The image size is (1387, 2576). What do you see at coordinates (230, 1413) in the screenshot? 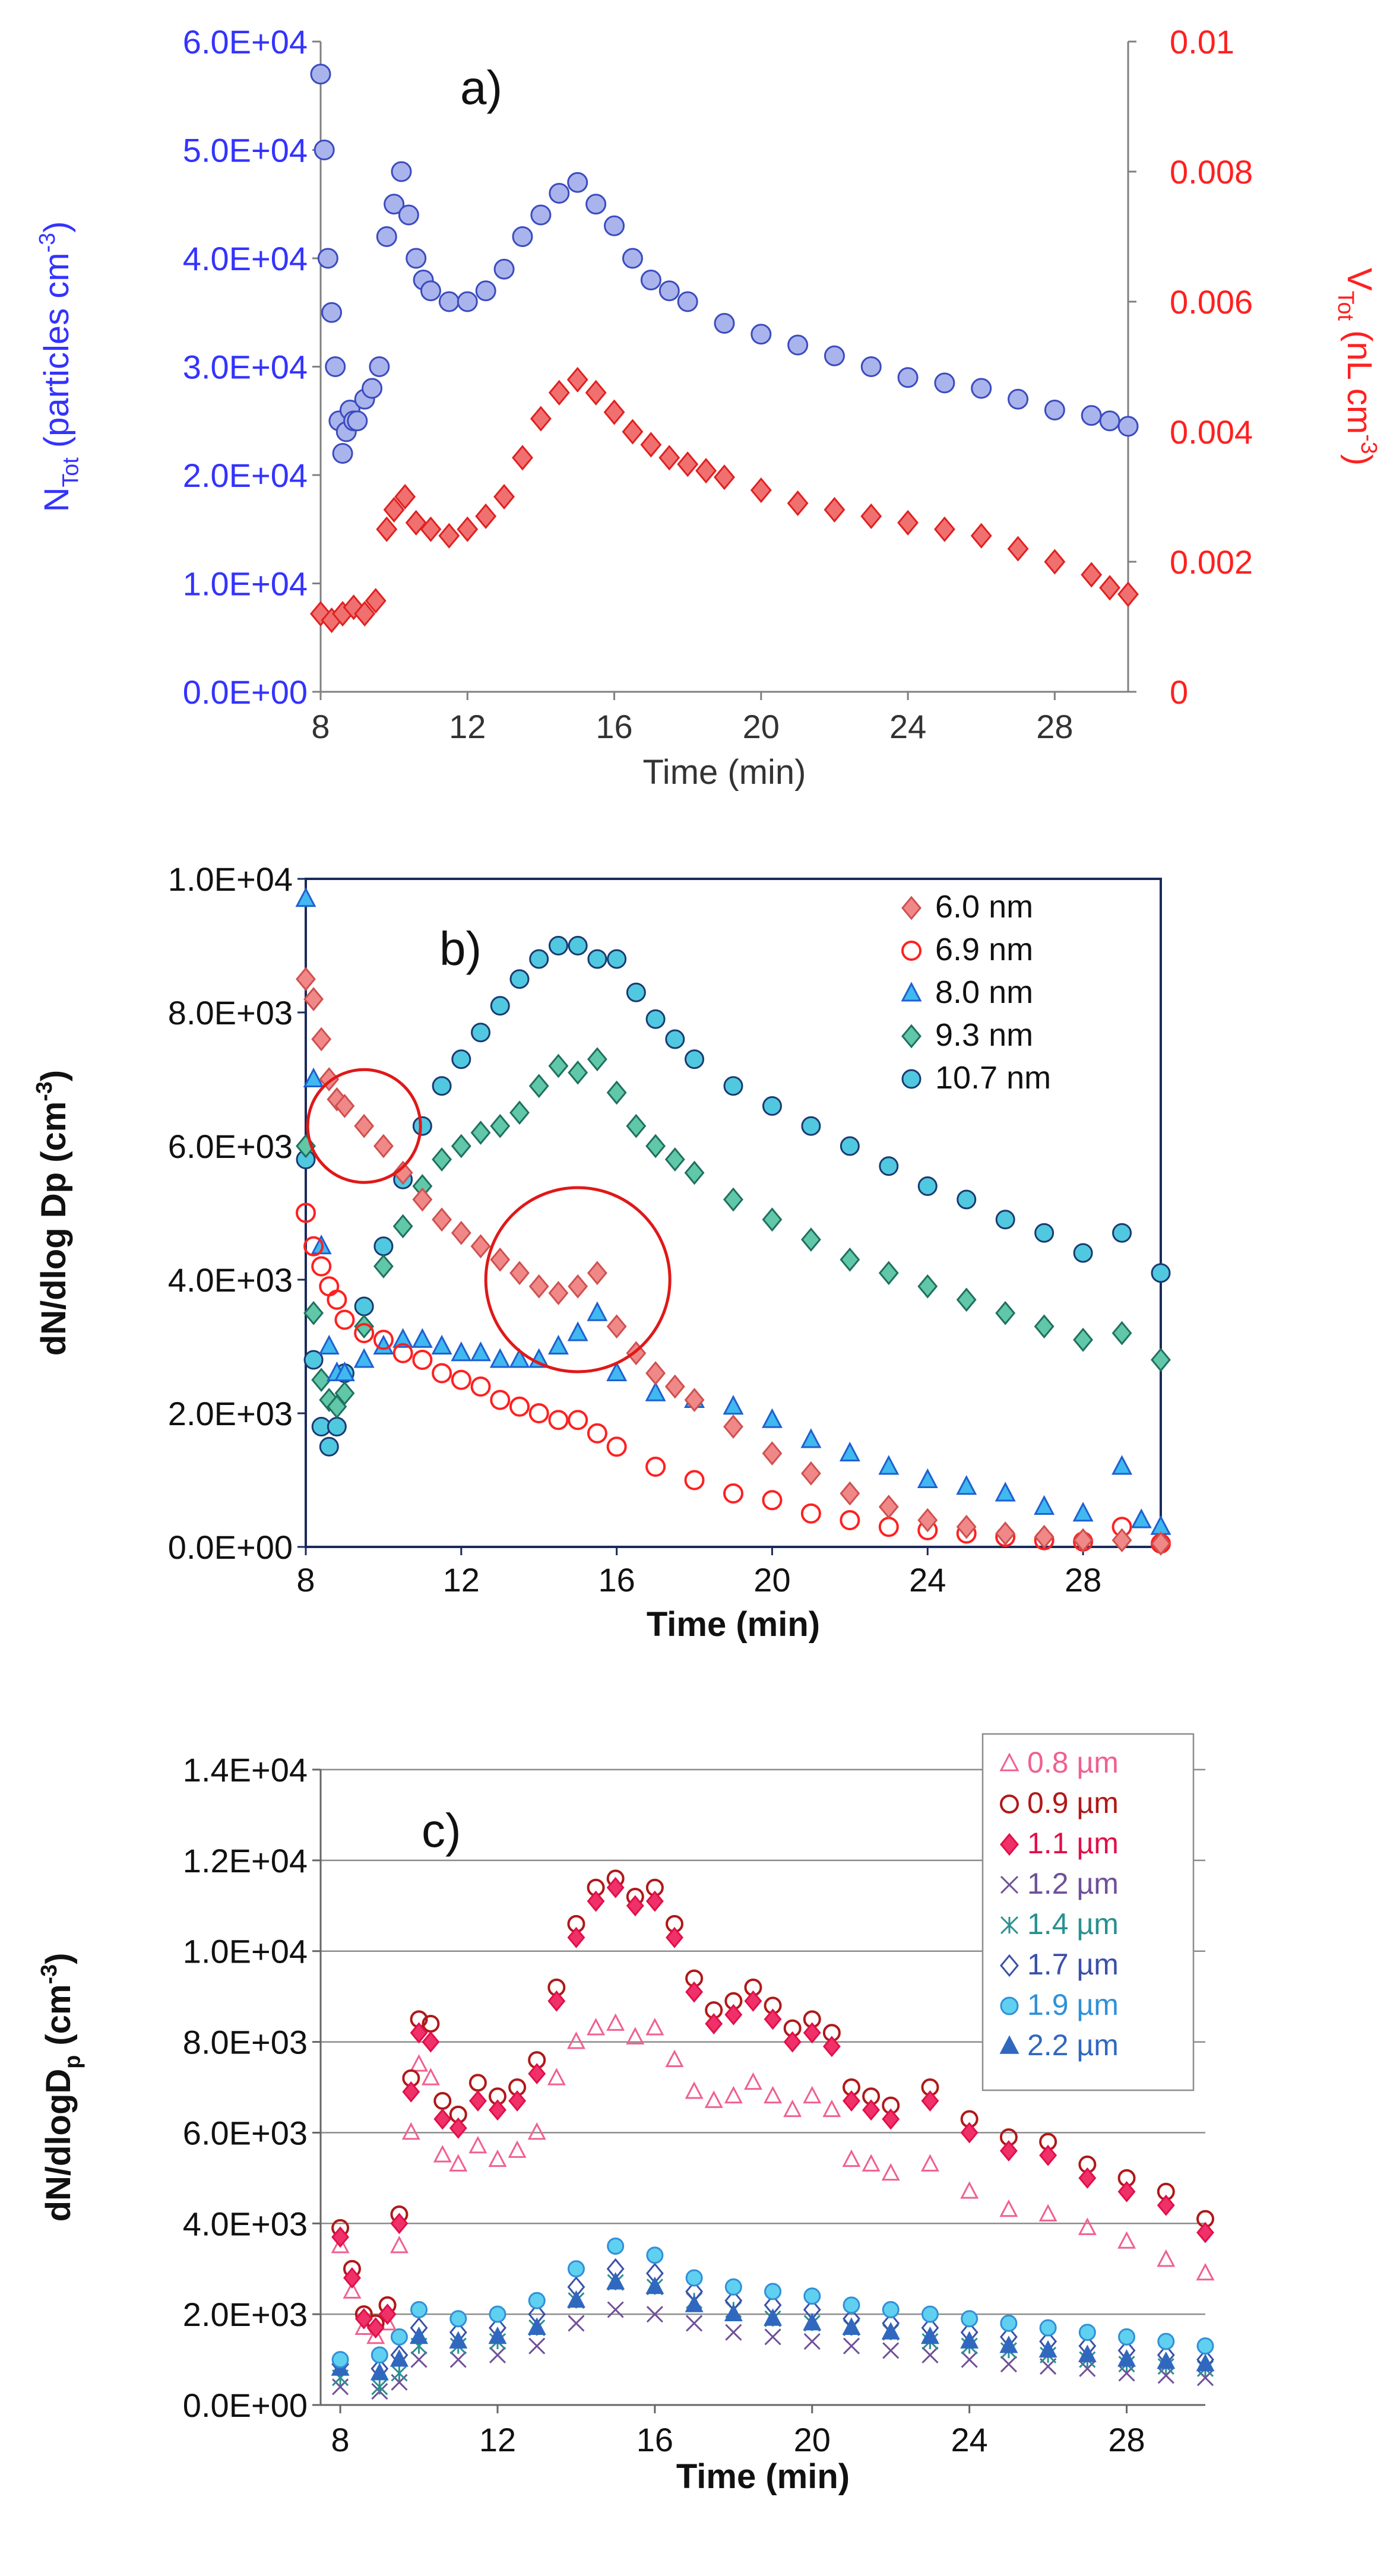
I see `y-tick-label: 2.0E+03` at bounding box center [230, 1413].